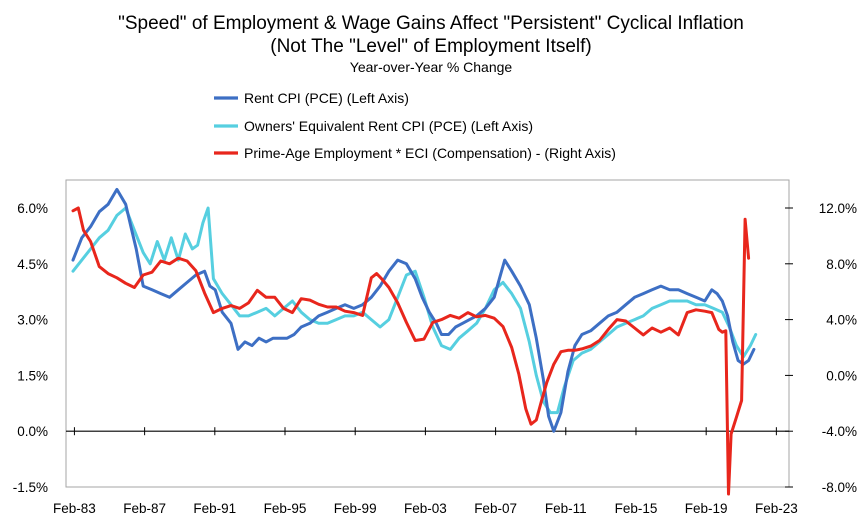  Describe the element at coordinates (431, 67) in the screenshot. I see `chart-subtitle: Year-over-Year % Change` at that location.